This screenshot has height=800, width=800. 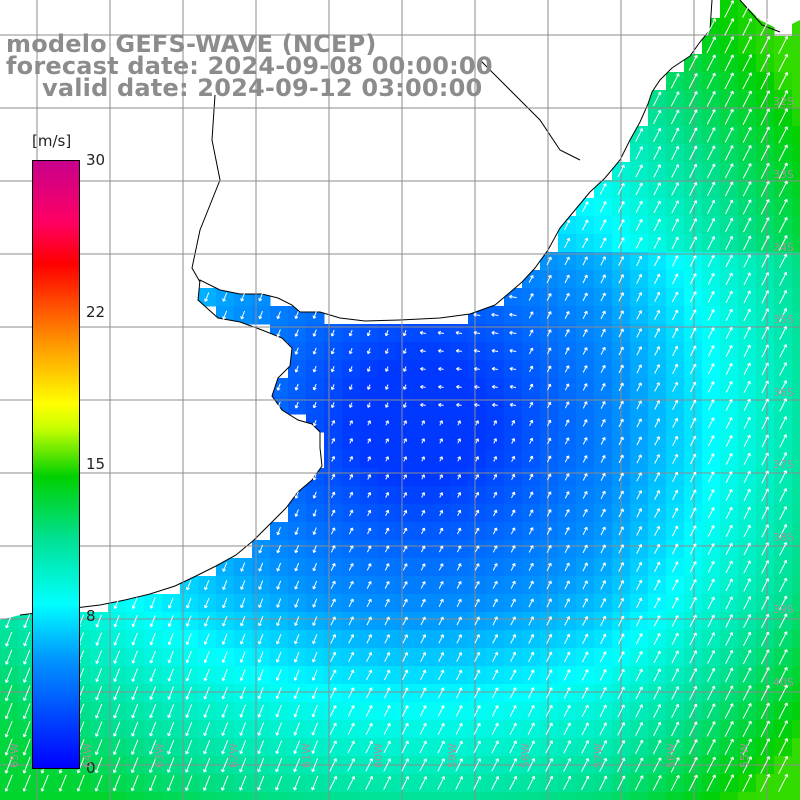 I want to click on land-area, so click(x=770, y=15).